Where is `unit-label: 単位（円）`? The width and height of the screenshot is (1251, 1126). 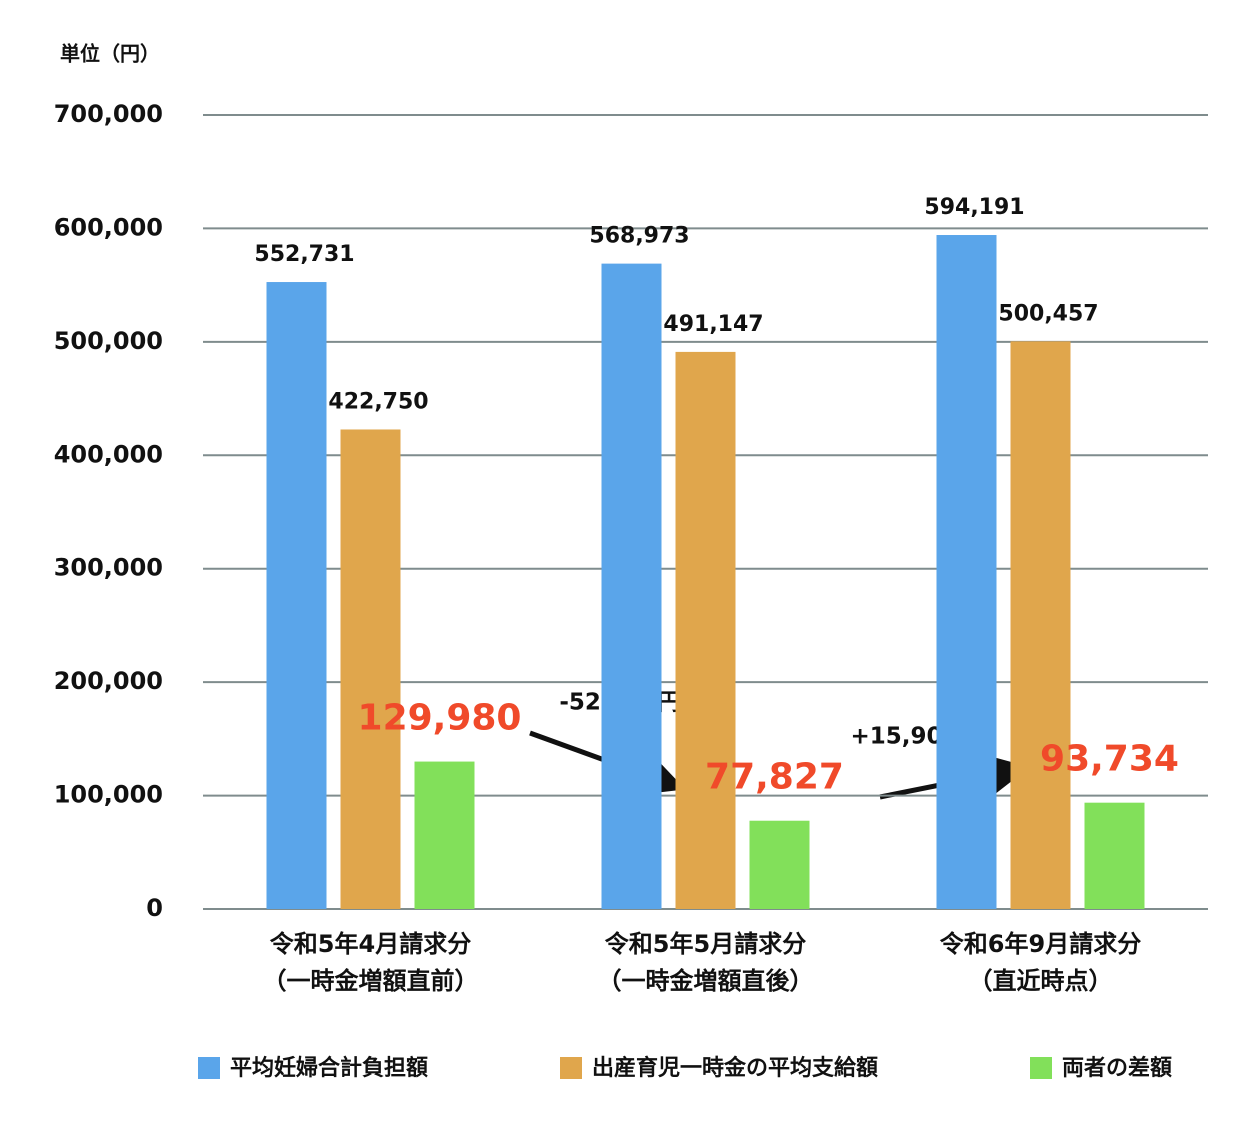 unit-label: 単位（円） is located at coordinates (110, 54).